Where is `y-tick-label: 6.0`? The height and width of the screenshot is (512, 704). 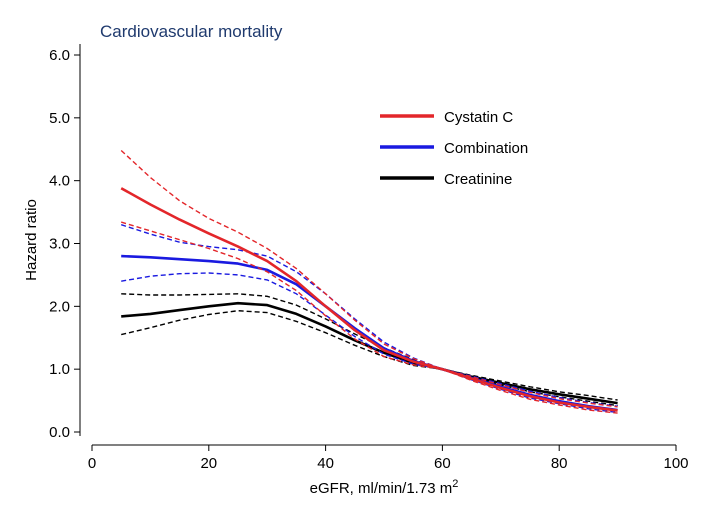 y-tick-label: 6.0 is located at coordinates (59, 55).